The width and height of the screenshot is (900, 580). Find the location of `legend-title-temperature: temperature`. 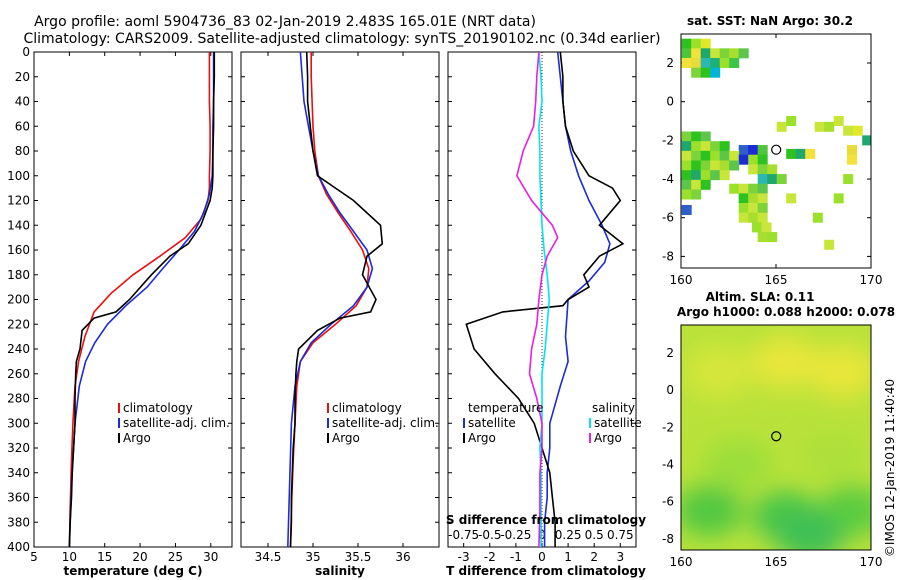

legend-title-temperature: temperature is located at coordinates (505, 408).